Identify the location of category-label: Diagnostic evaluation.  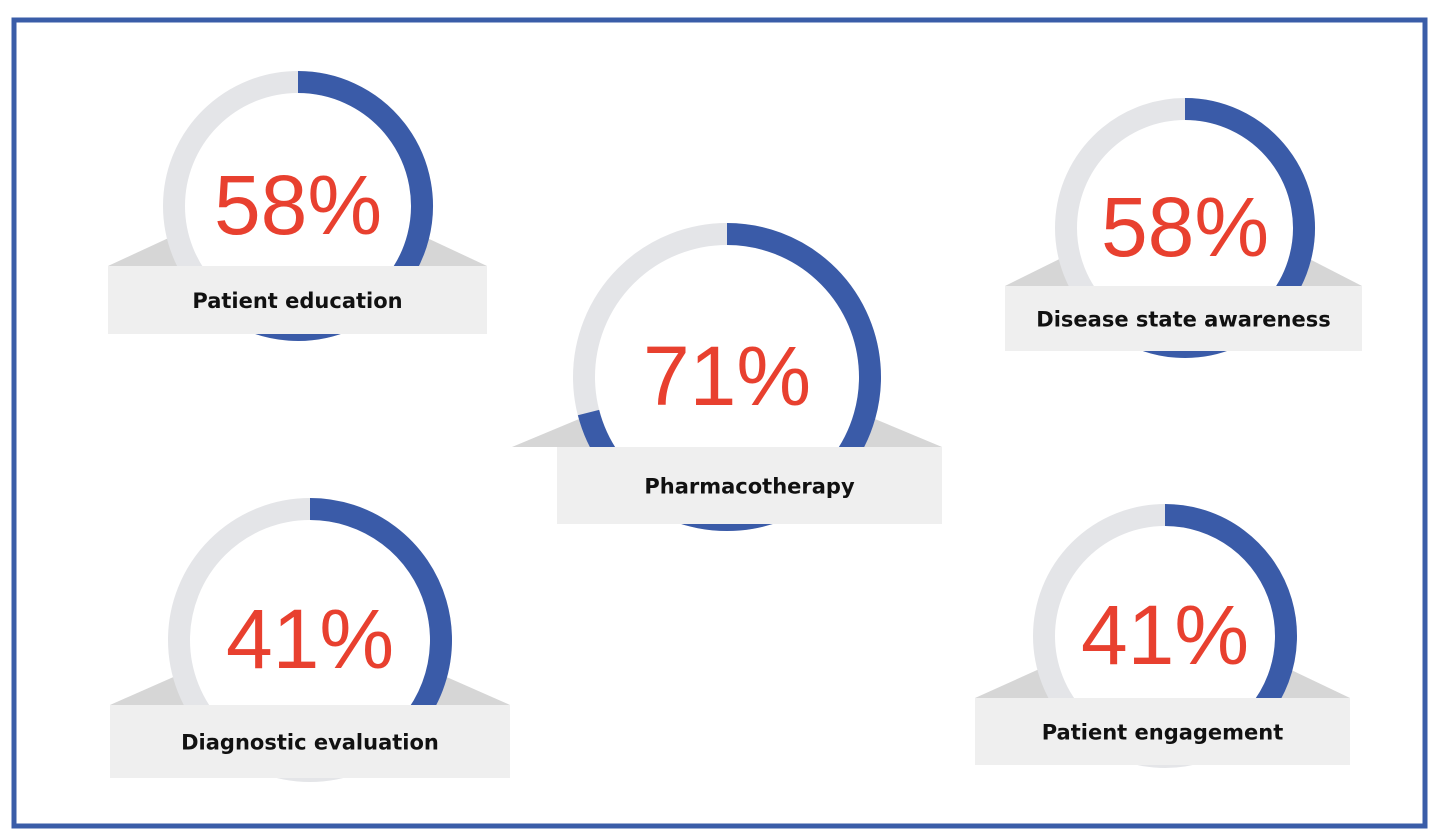
(310, 743).